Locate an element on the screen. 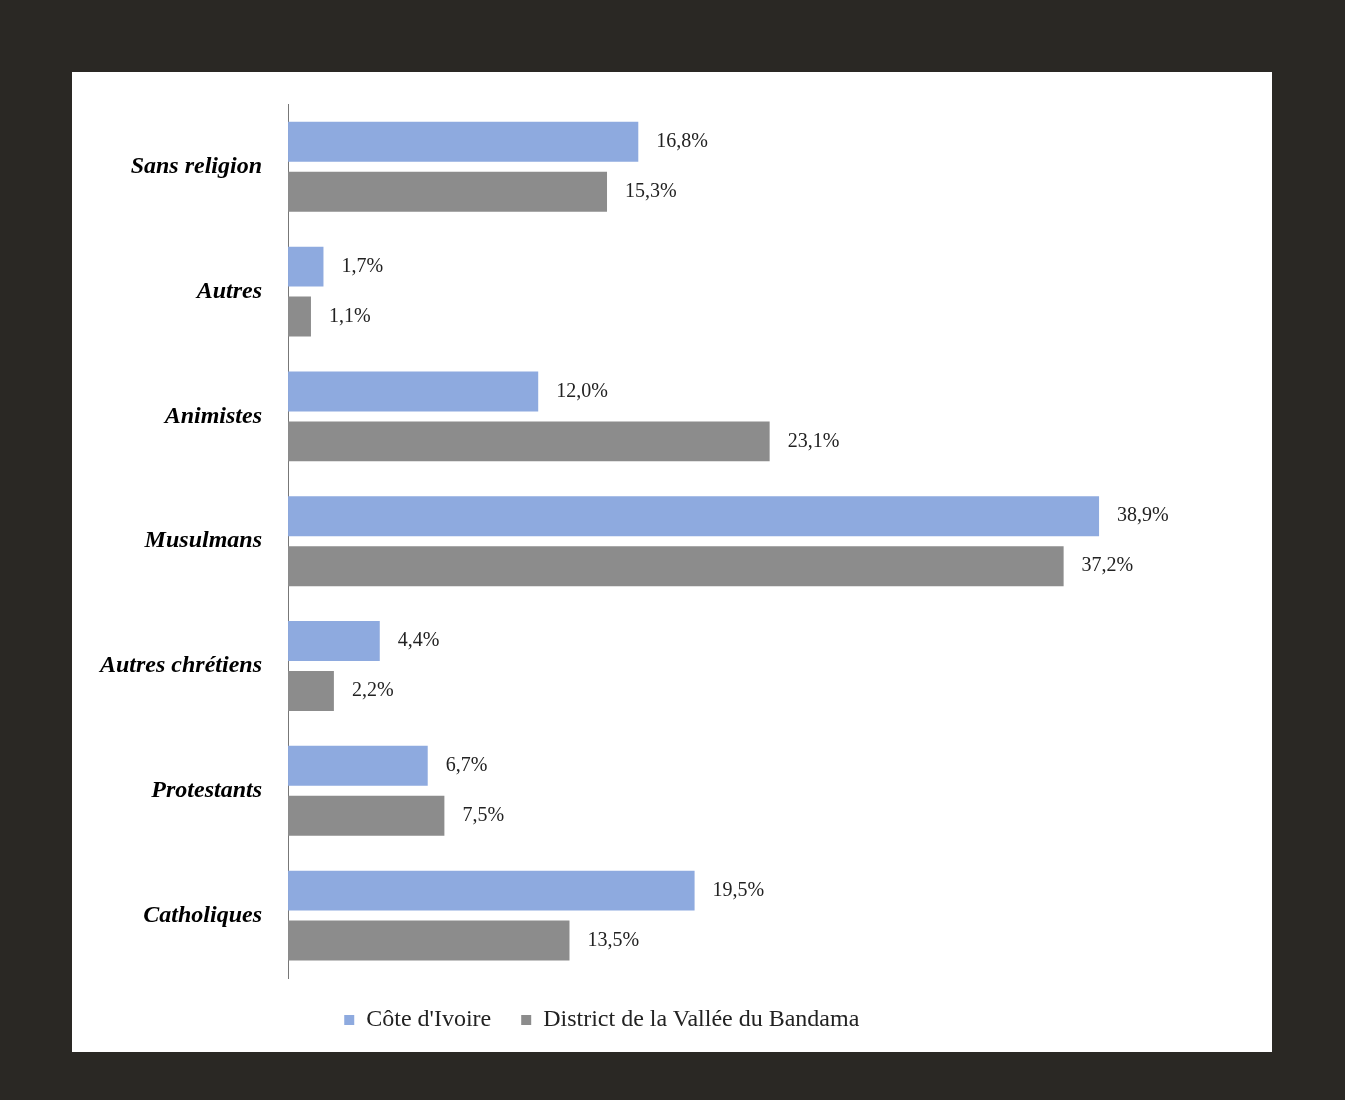 The height and width of the screenshot is (1100, 1345). y-tick-label: Autres chrétiens is located at coordinates (180, 664).